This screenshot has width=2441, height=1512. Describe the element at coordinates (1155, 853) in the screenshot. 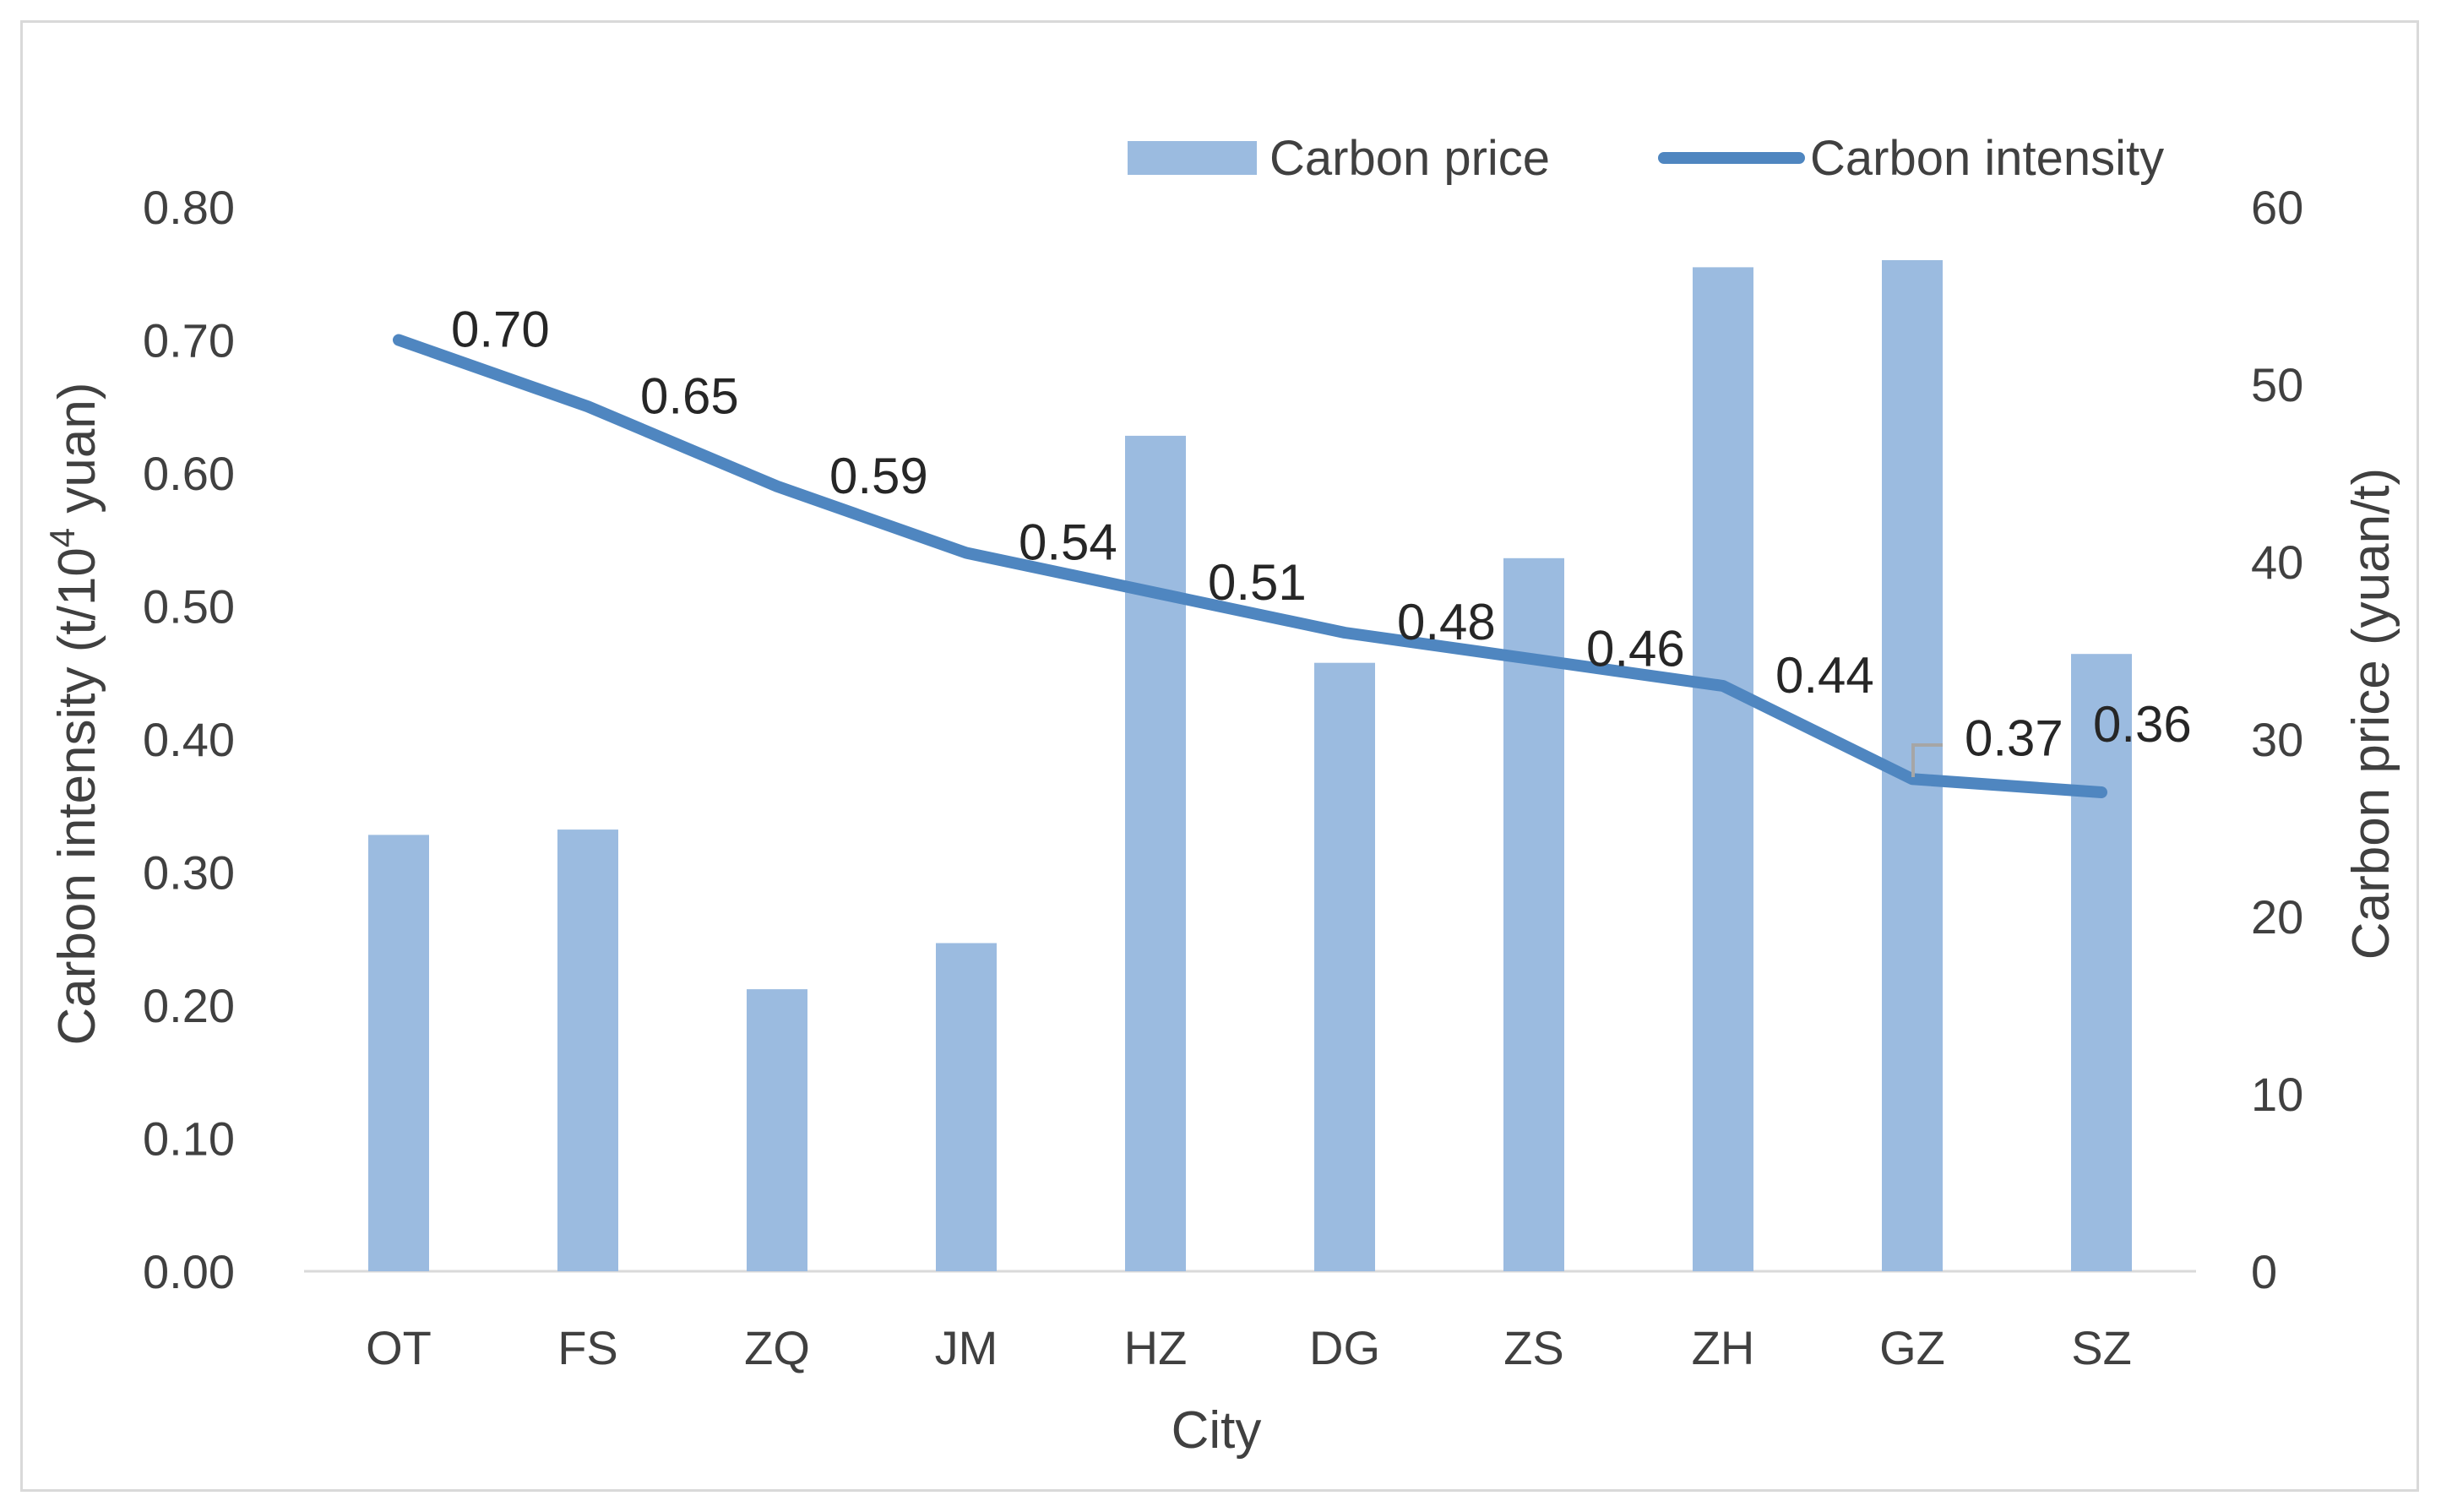

I see `bar-hz` at that location.